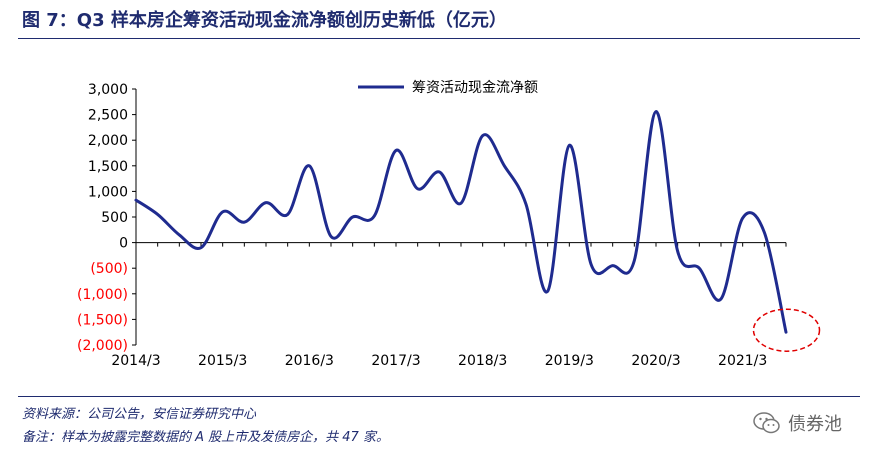  Describe the element at coordinates (309, 361) in the screenshot. I see `x-tick-label: 2016/3` at that location.